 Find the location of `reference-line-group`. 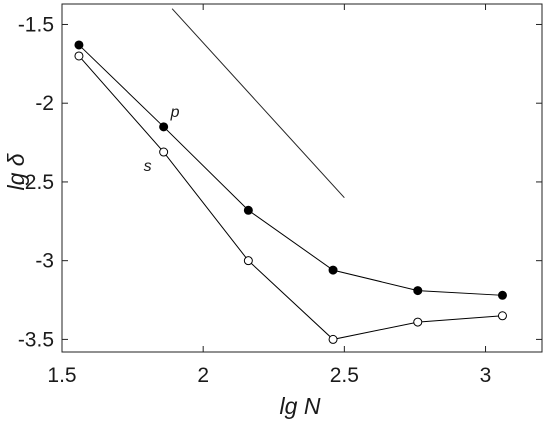

reference-line-group is located at coordinates (258, 103).